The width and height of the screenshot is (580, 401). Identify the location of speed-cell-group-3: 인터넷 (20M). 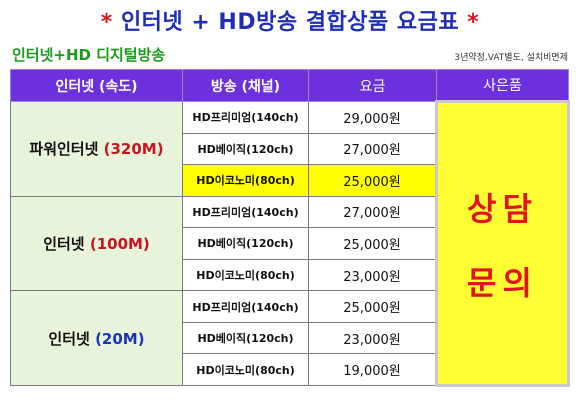
(96, 338).